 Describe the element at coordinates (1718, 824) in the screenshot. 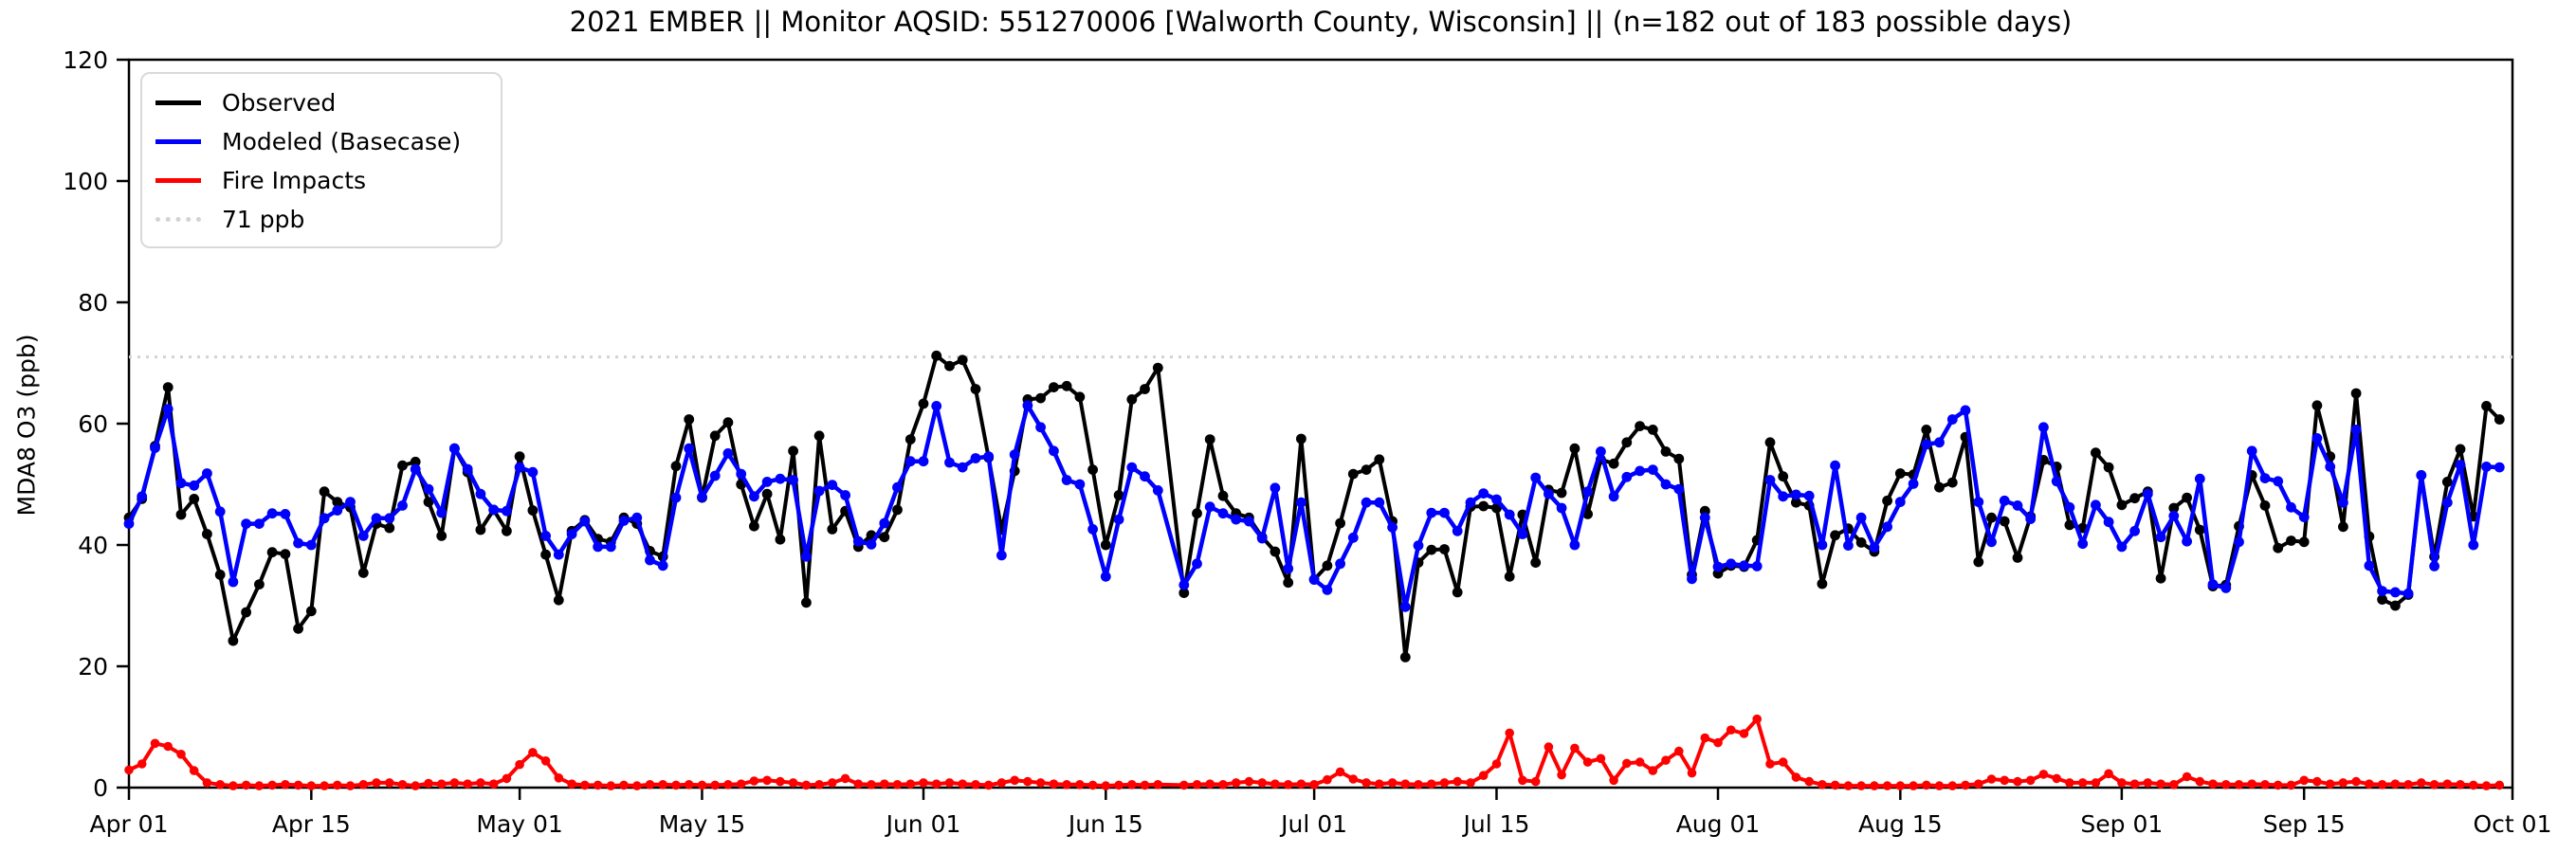

I see `x-tick-label: Aug 01` at that location.